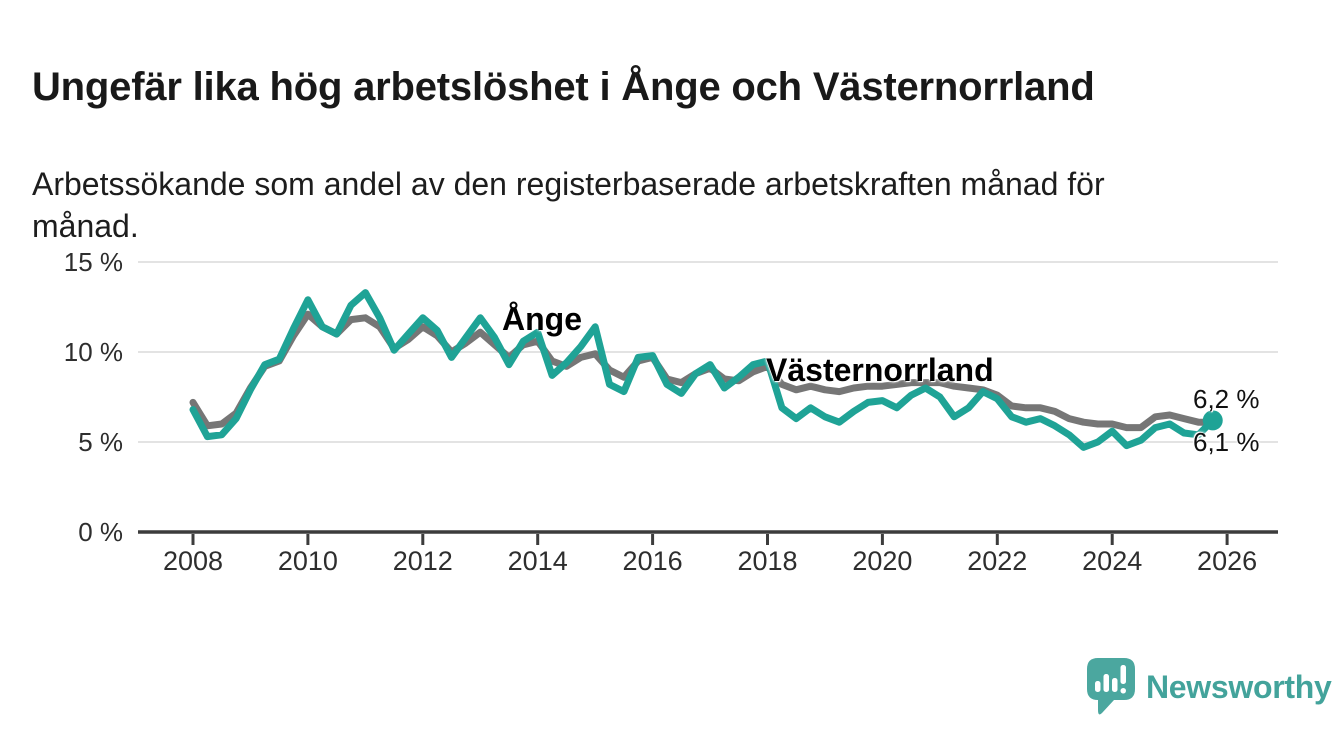  I want to click on x-tick-label: 2024, so click(1112, 561).